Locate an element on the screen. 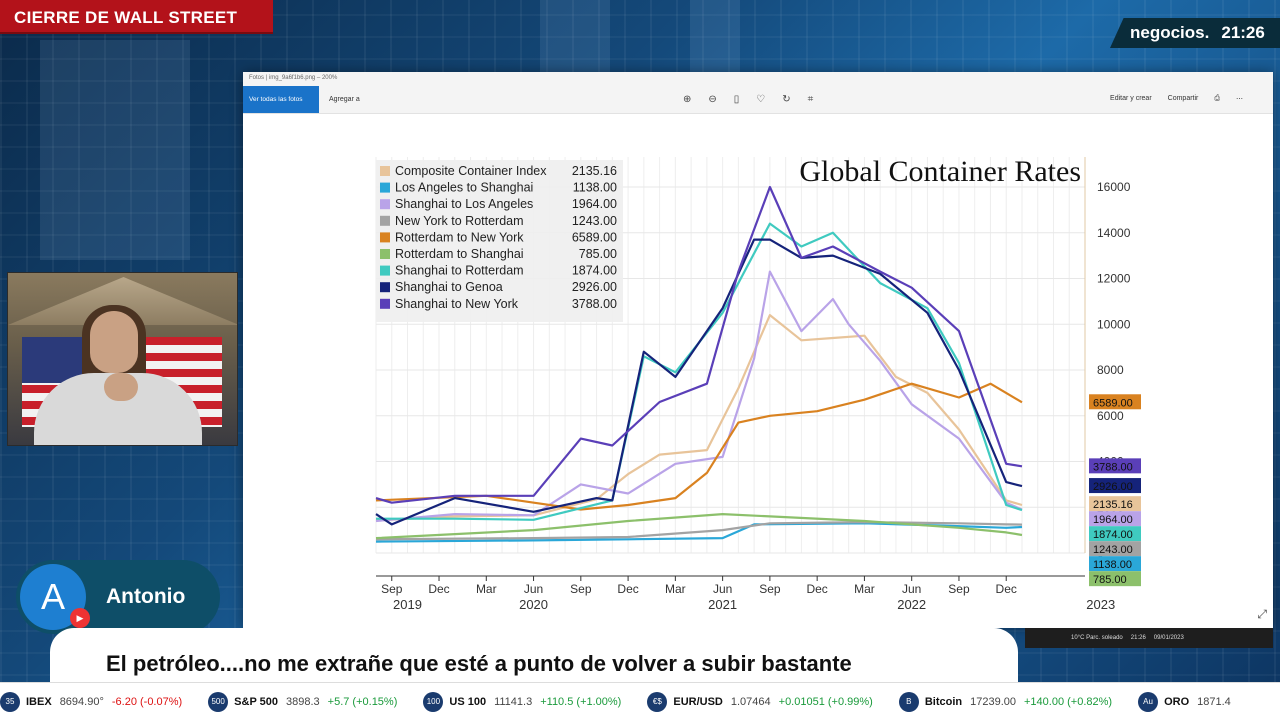  y-tick-label: 10000 is located at coordinates (1114, 324).